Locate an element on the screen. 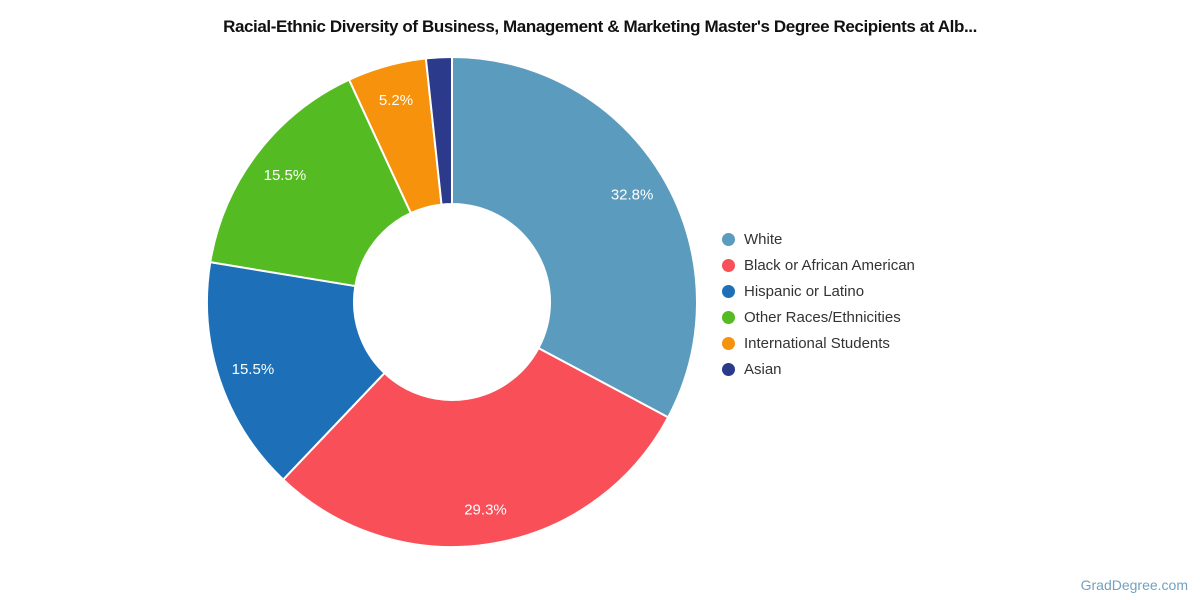  legend-label: Hispanic or Latino is located at coordinates (804, 291).